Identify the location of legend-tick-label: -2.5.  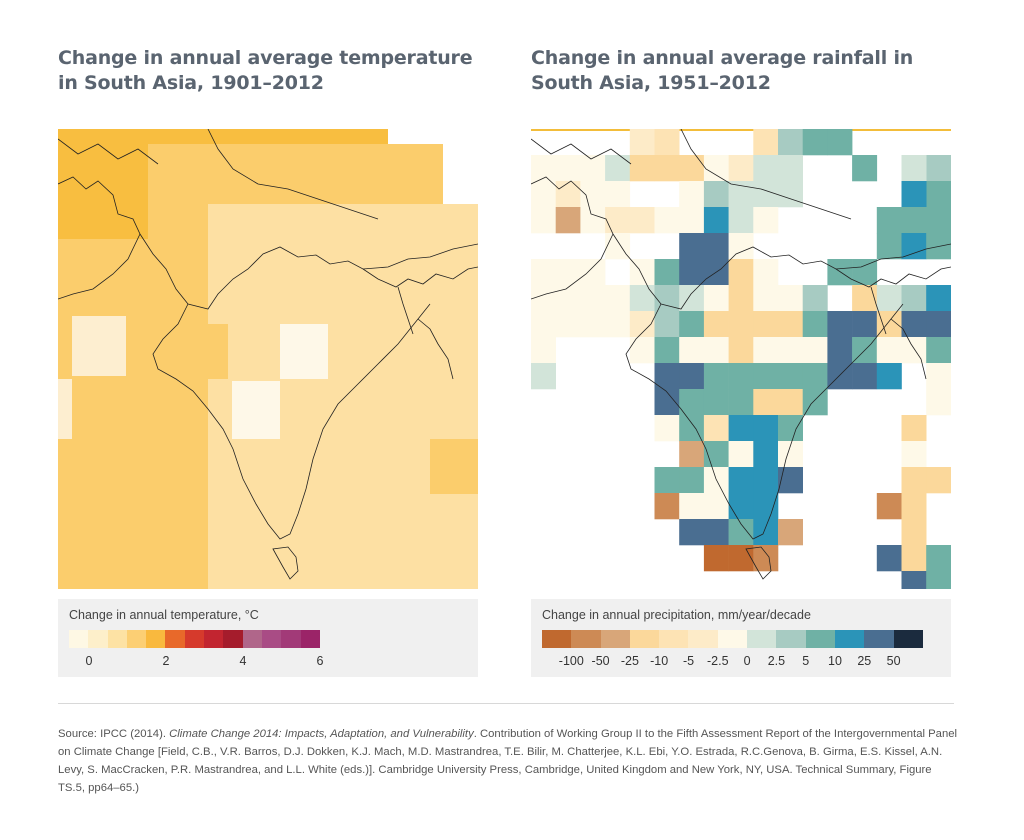
(718, 661).